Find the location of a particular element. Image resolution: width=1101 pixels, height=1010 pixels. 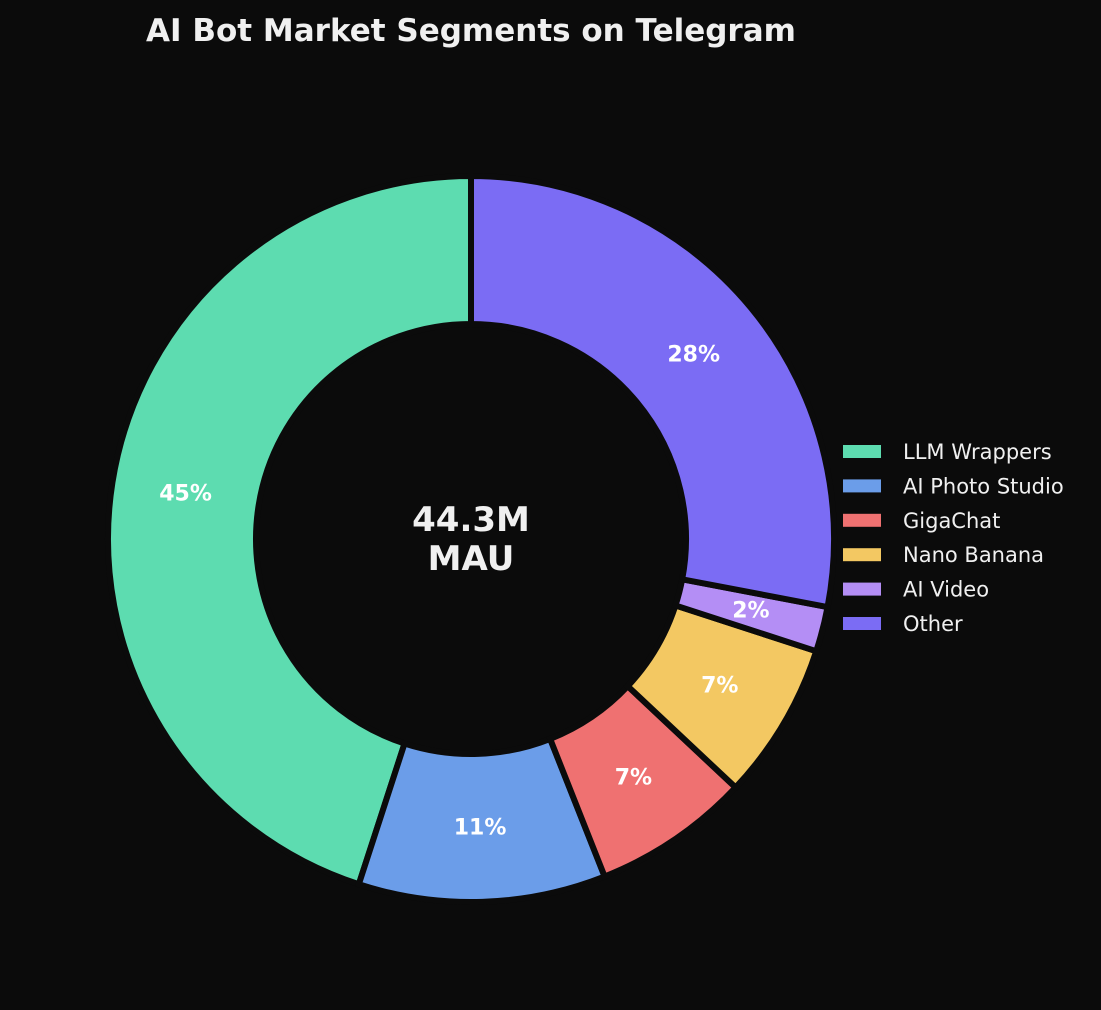

slice-label-llm-wrappers: 45% is located at coordinates (185, 493).